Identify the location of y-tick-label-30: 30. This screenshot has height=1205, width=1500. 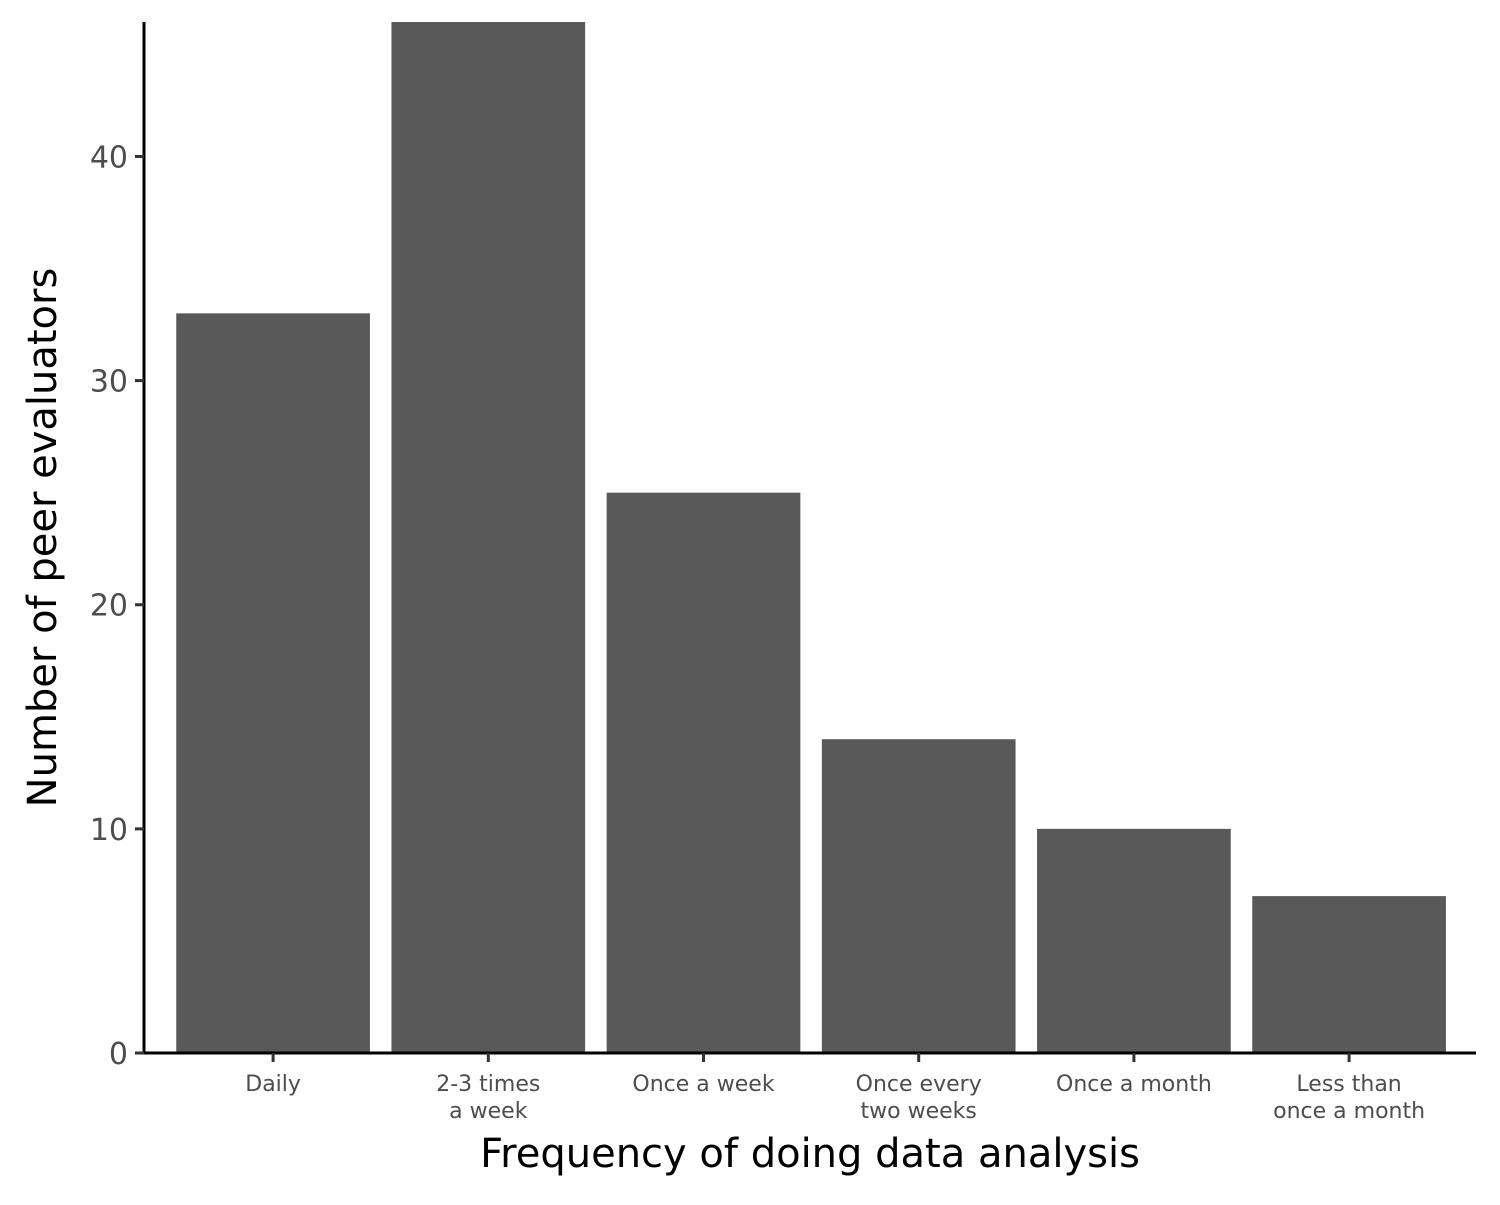
(109, 382).